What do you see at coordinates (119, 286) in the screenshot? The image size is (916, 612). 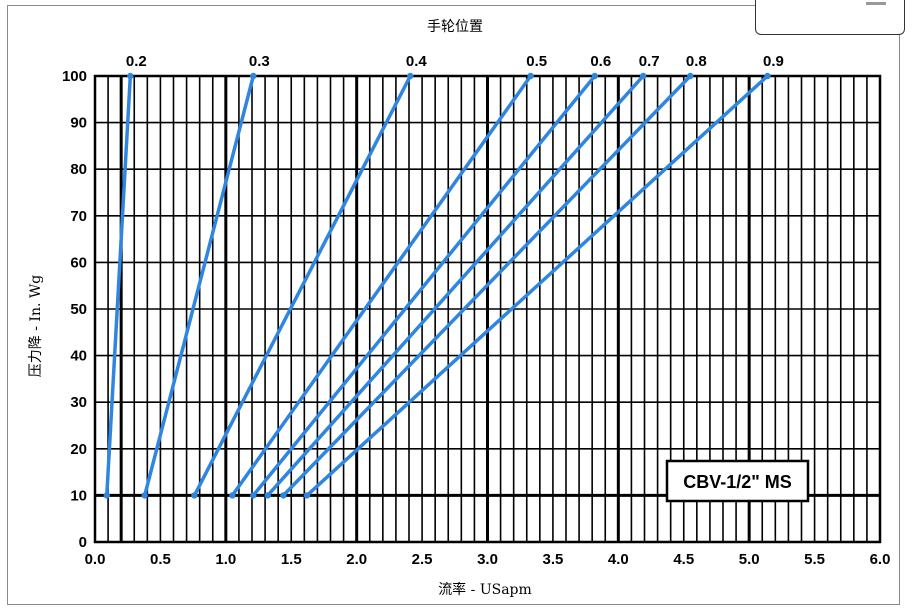 I see `series-line-0.2` at bounding box center [119, 286].